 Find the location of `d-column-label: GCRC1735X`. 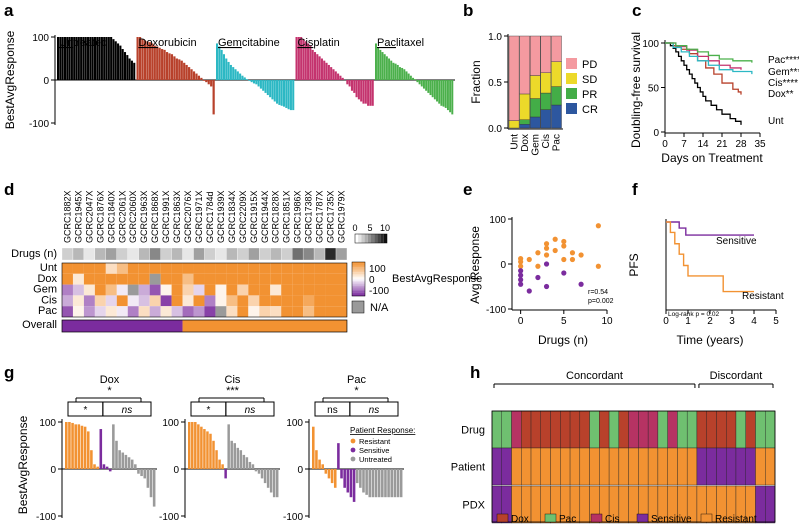

d-column-label: GCRC1735X is located at coordinates (331, 216).